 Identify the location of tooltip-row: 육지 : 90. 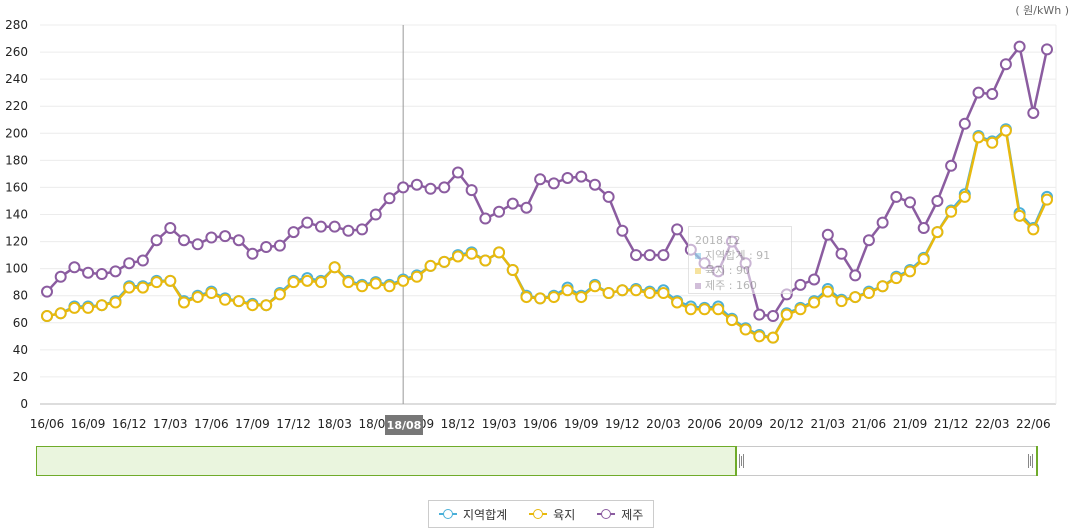
(740, 270).